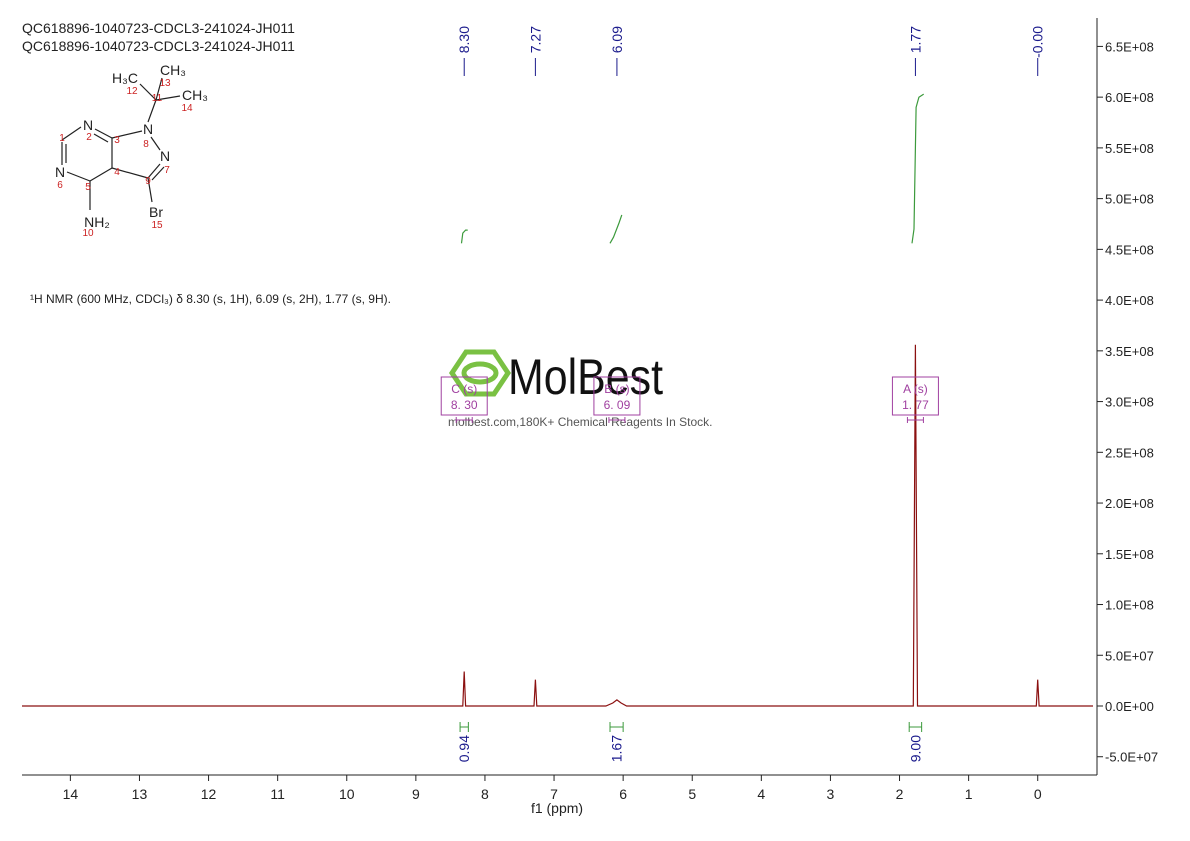 This screenshot has width=1190, height=841. I want to click on atom-number: 12, so click(132, 91).